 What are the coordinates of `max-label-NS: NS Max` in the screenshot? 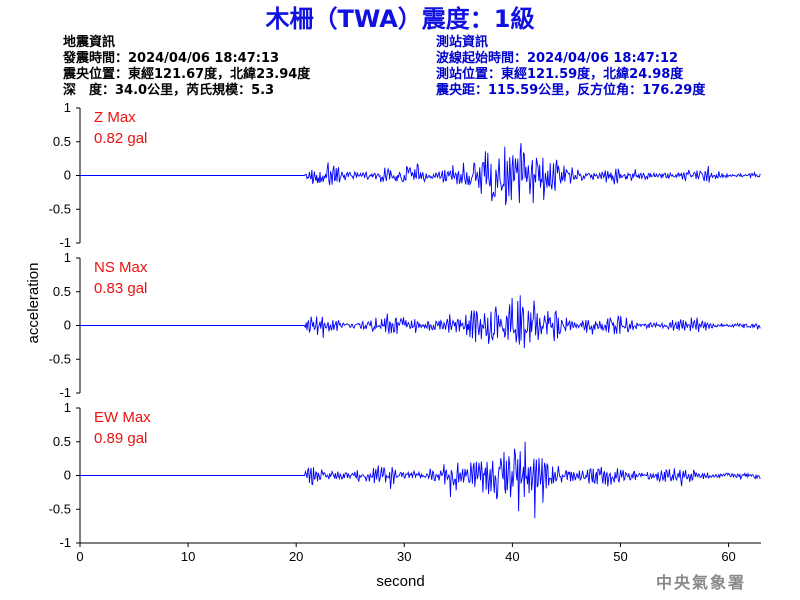 It's located at (121, 267).